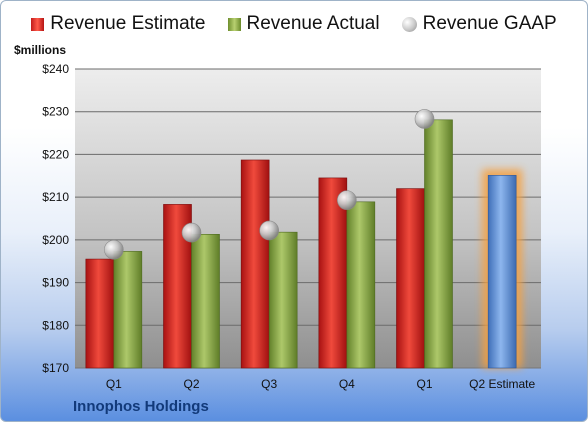 The image size is (588, 422). Describe the element at coordinates (55, 368) in the screenshot. I see `y-tick-label: $170` at that location.